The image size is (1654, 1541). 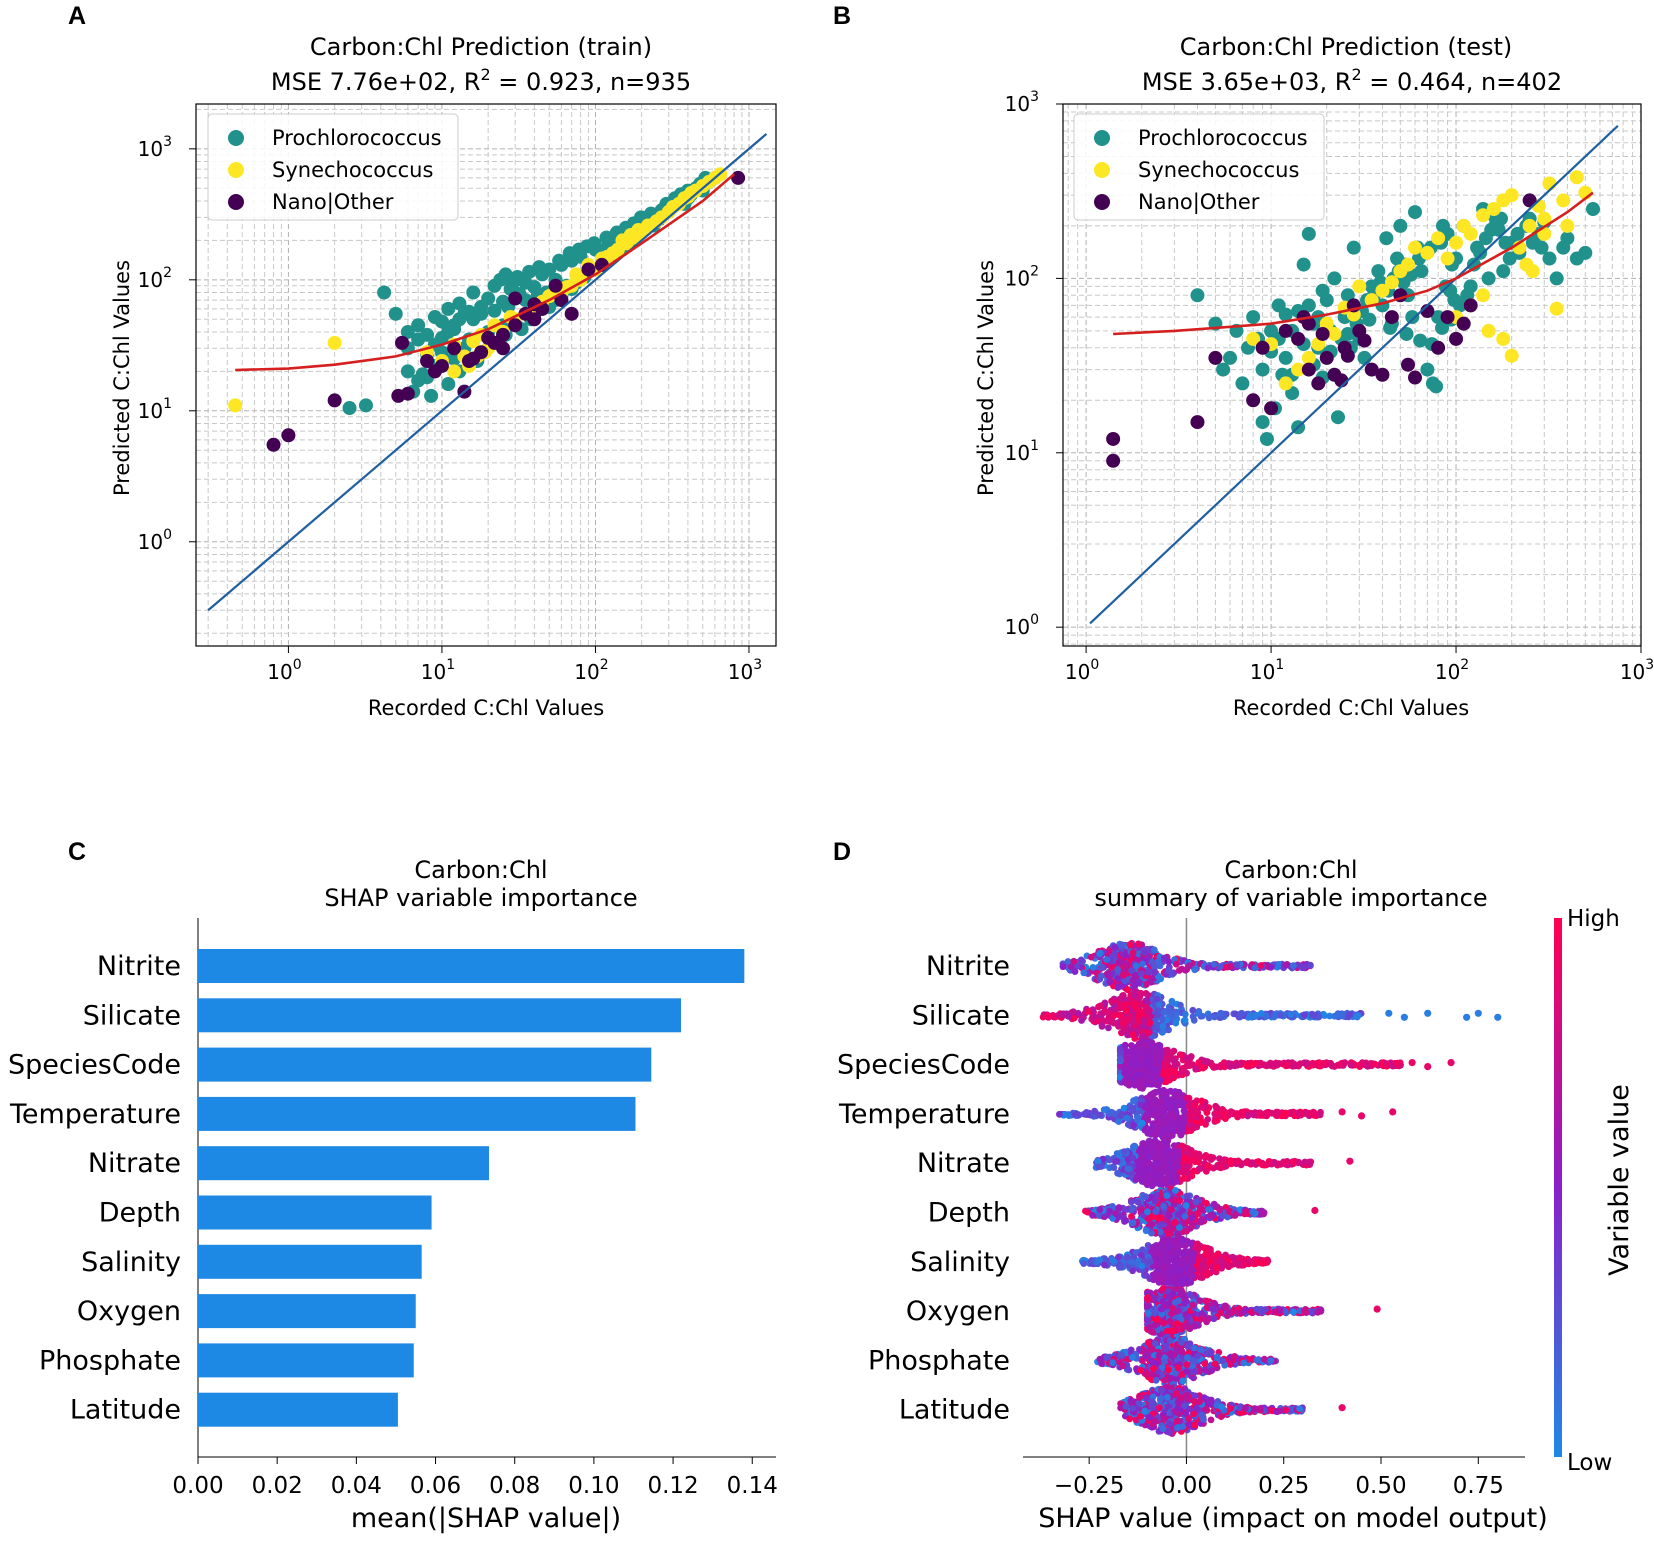 I want to click on category-label: Nitrite, so click(x=139, y=966).